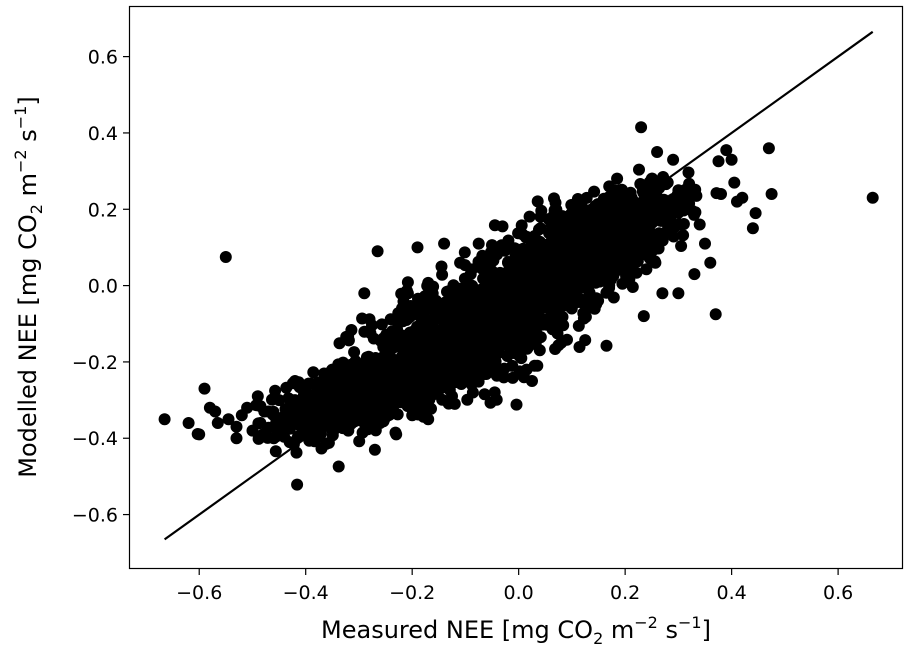 The image size is (907, 647). Describe the element at coordinates (457, 630) in the screenshot. I see `x-axis-label-prefix: Measured NEE [mg CO` at that location.